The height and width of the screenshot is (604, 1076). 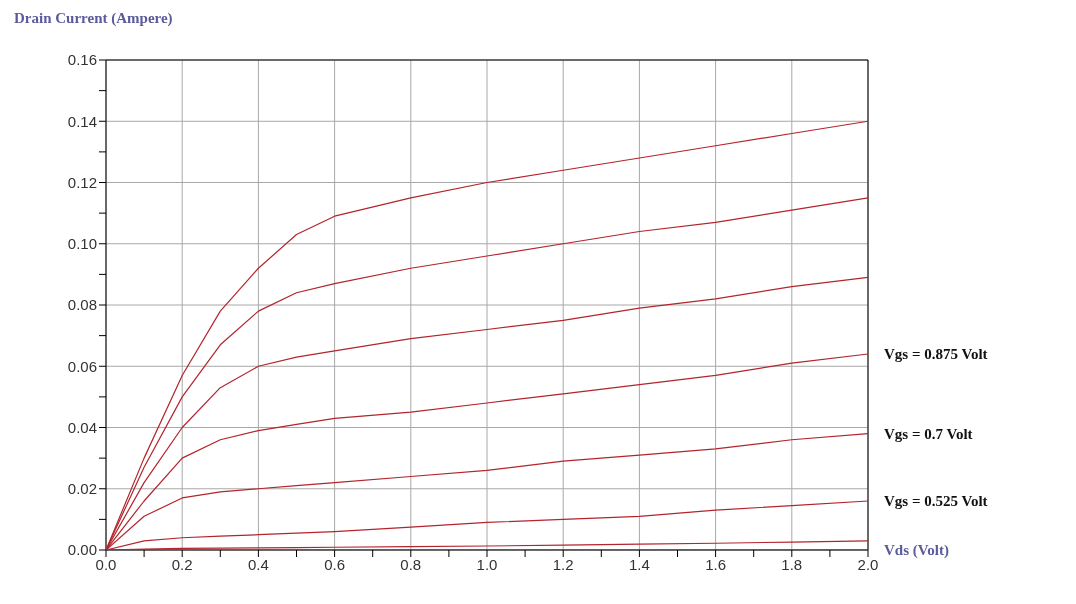 I want to click on y-tick-label: 0.04, so click(x=82, y=427).